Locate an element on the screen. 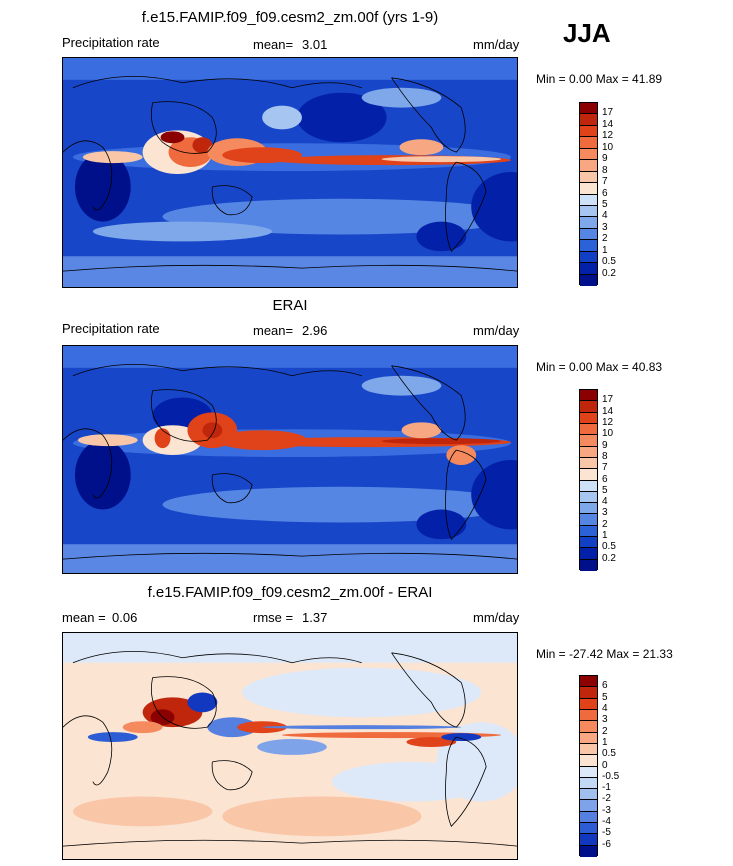 The width and height of the screenshot is (733, 866). panel3-minmax: Min = -27.42 Max = 21.33 is located at coordinates (604, 654).